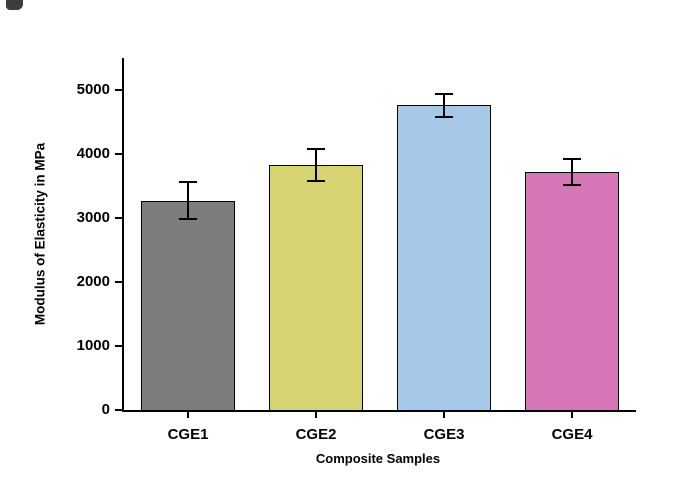 This screenshot has height=495, width=677. Describe the element at coordinates (444, 434) in the screenshot. I see `x-category-label: CGE3` at that location.